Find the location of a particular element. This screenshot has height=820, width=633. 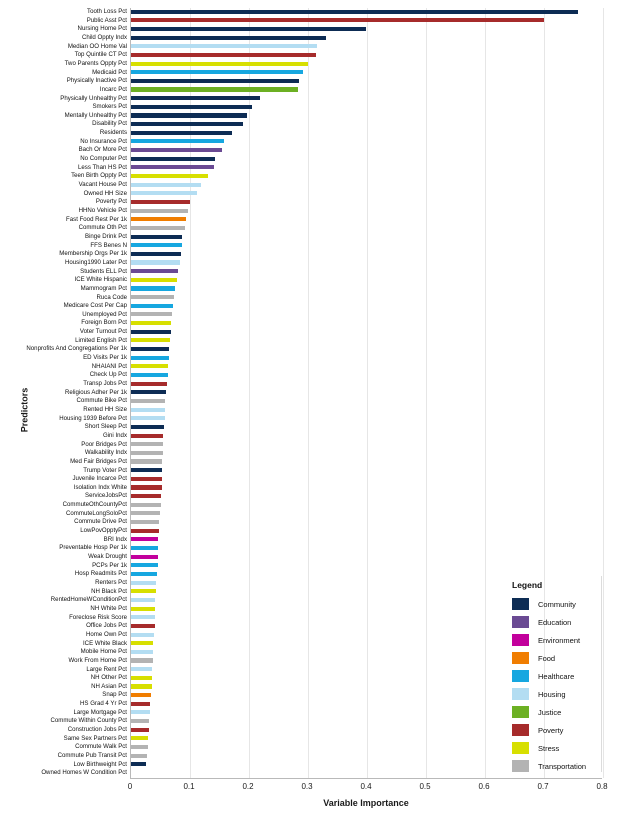

y-tick-label: Physically Unhealthy Pct is located at coordinates (93, 98).